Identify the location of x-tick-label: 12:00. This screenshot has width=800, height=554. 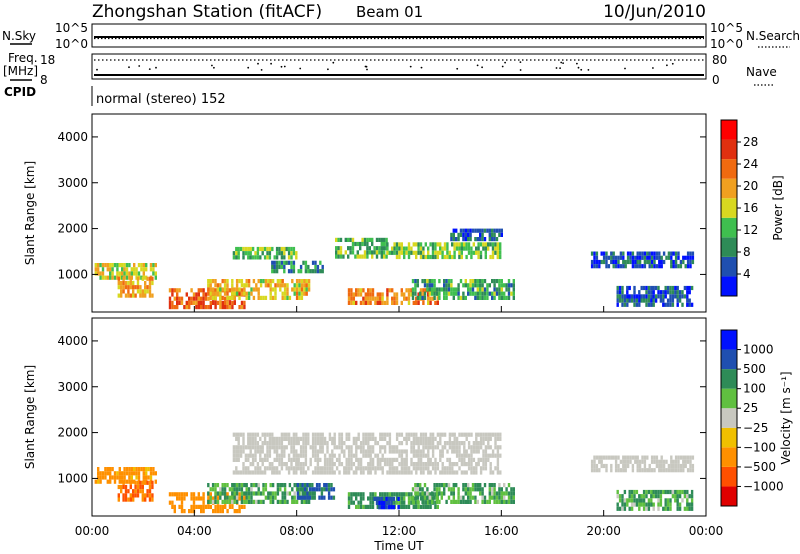
(399, 531).